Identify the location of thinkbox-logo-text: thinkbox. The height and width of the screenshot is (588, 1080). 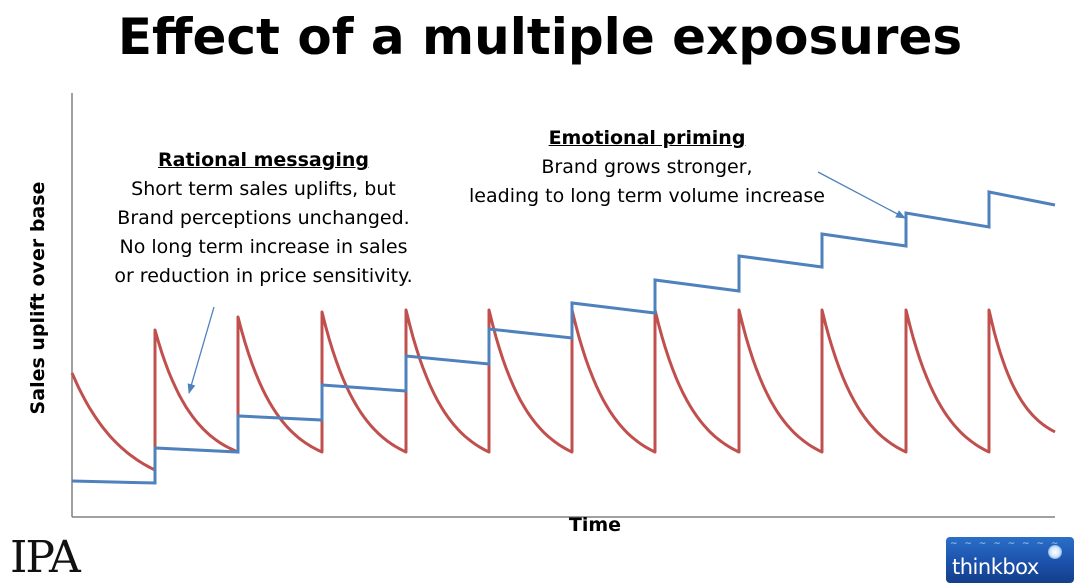
(995, 567).